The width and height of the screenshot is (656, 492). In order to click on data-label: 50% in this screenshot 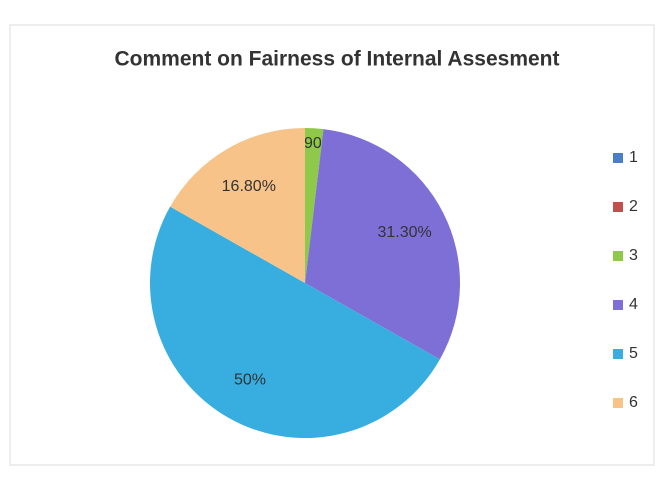, I will do `click(250, 379)`.